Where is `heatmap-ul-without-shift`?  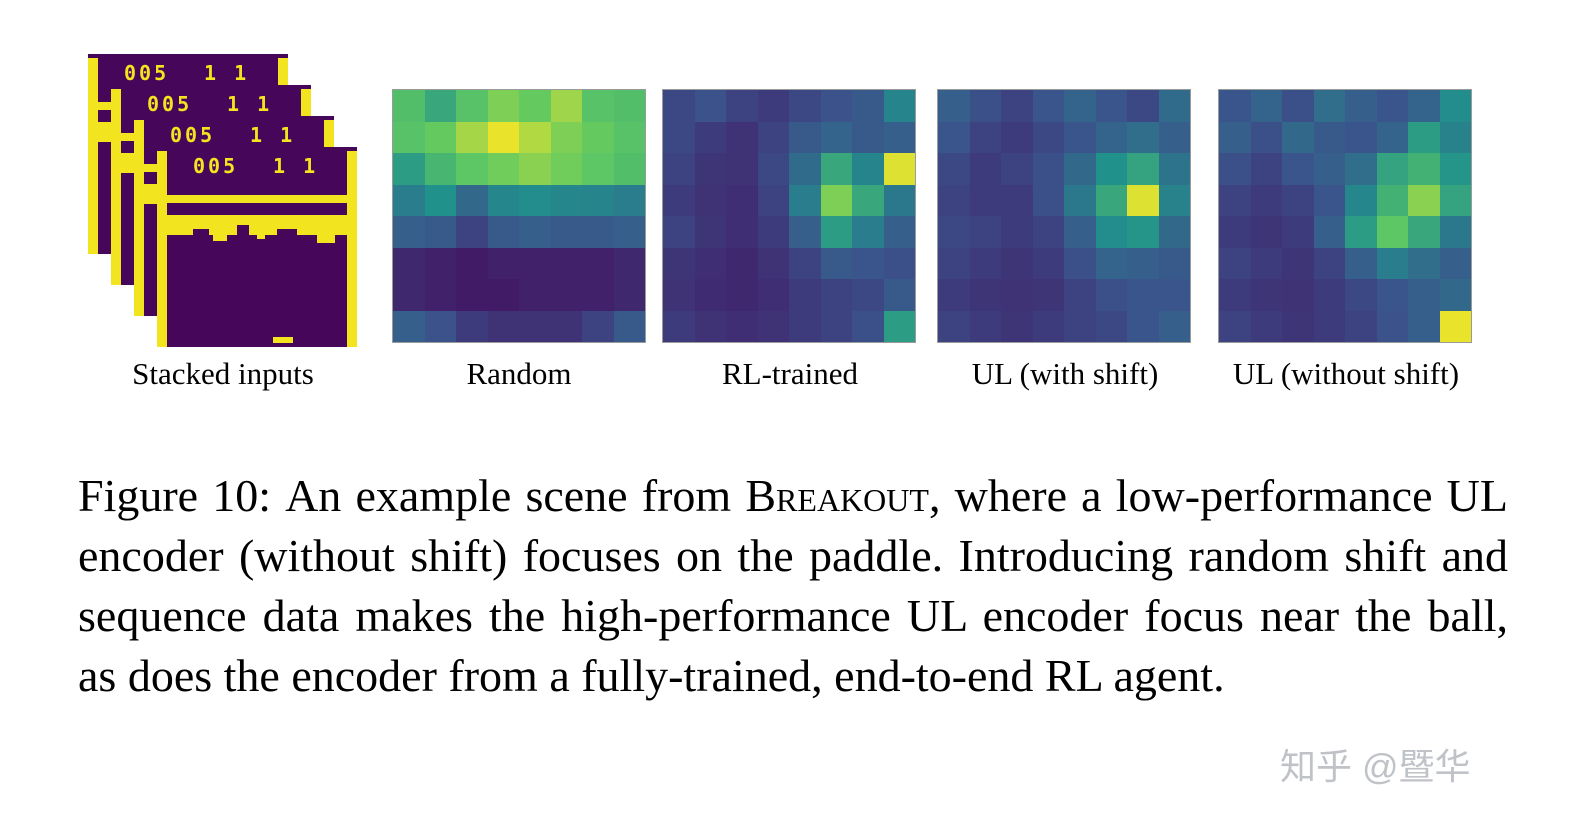 heatmap-ul-without-shift is located at coordinates (1345, 216).